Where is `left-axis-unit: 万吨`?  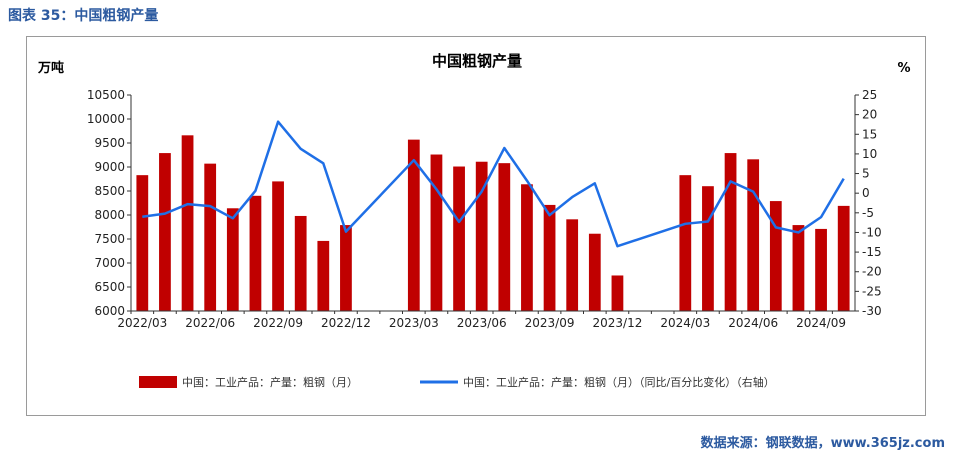 left-axis-unit: 万吨 is located at coordinates (50, 68).